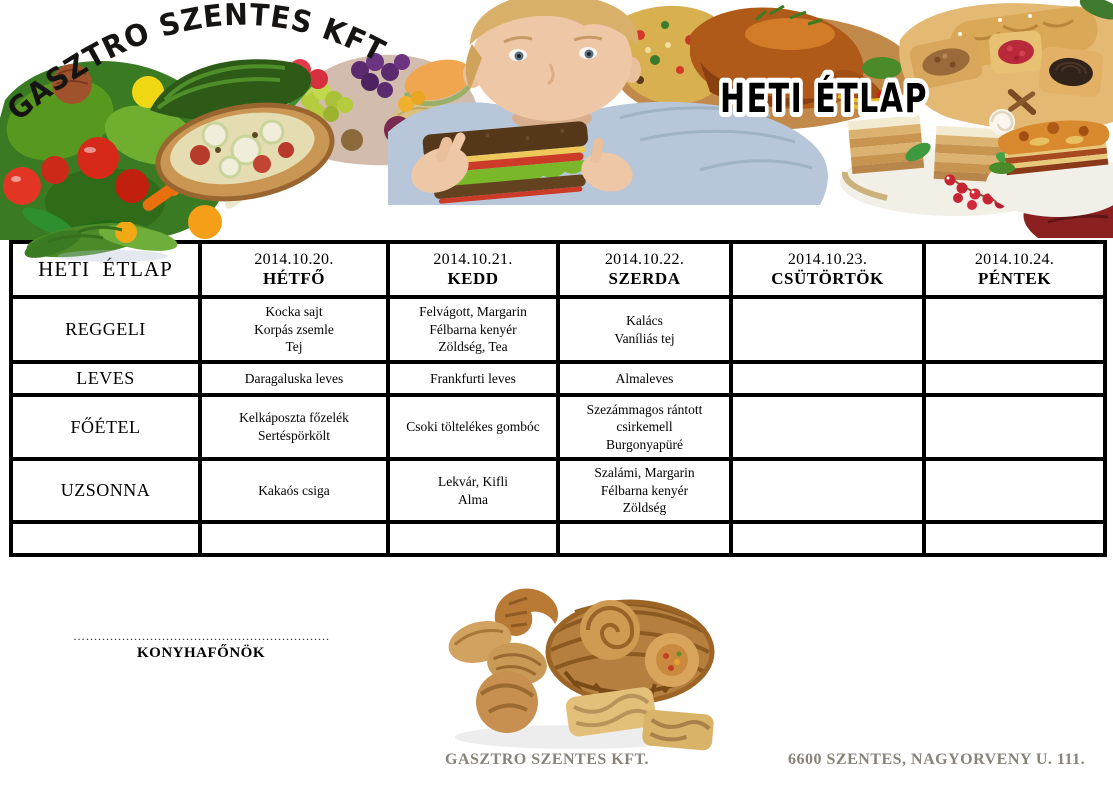 This screenshot has width=1113, height=788. I want to click on day-header-thursday: 2014.10.23. CSÜTÖRTÖK, so click(827, 269).